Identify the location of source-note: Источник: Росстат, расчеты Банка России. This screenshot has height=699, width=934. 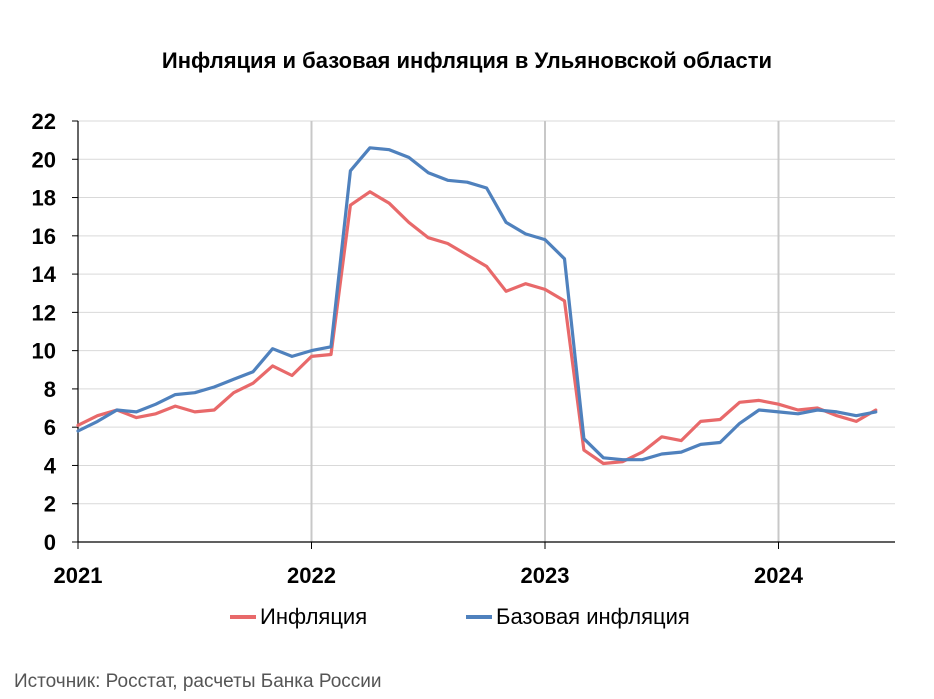
(198, 681).